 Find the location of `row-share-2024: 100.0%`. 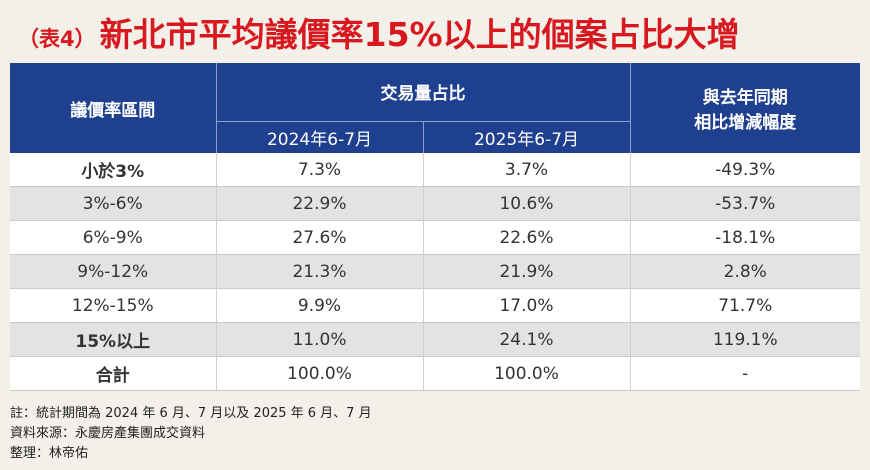

row-share-2024: 100.0% is located at coordinates (319, 373).